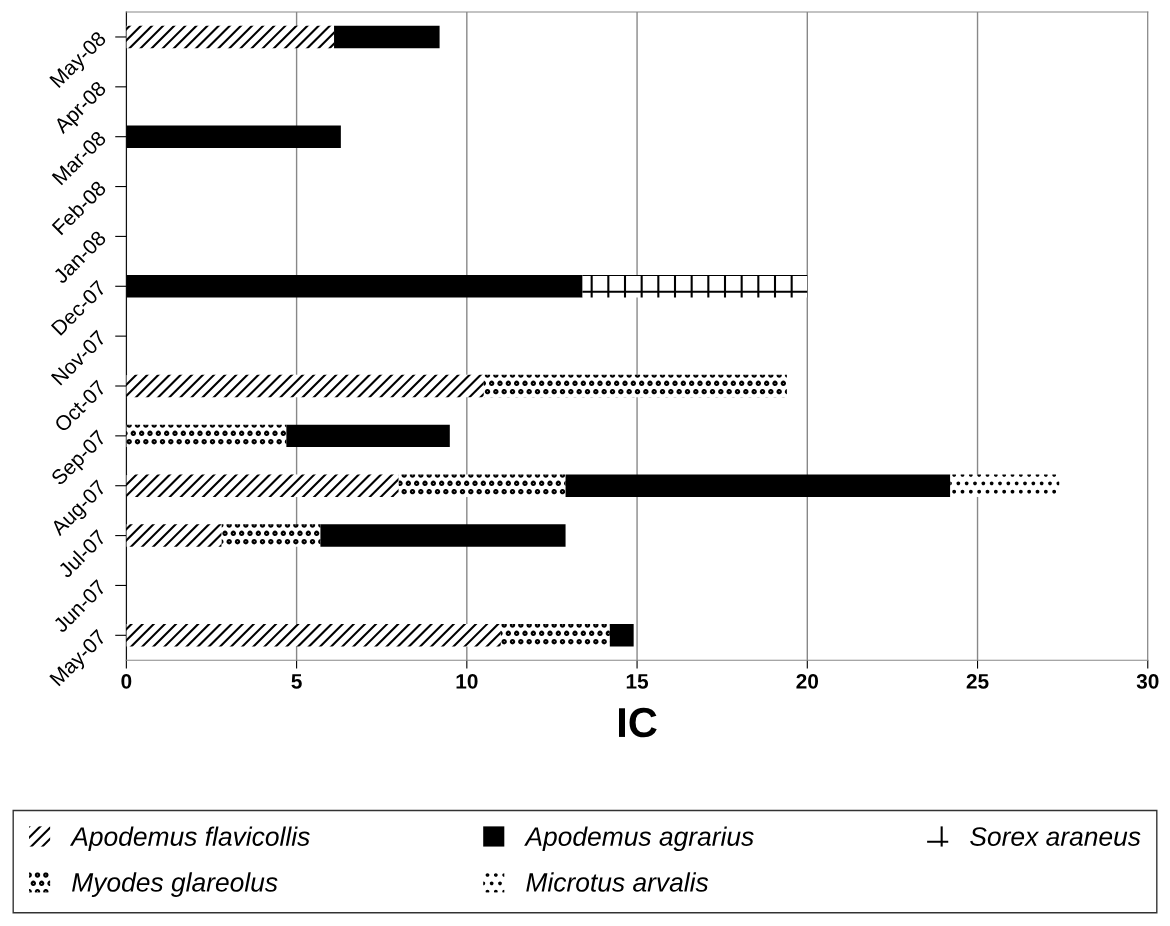  Describe the element at coordinates (1147, 681) in the screenshot. I see `x-tick-label: 30` at that location.